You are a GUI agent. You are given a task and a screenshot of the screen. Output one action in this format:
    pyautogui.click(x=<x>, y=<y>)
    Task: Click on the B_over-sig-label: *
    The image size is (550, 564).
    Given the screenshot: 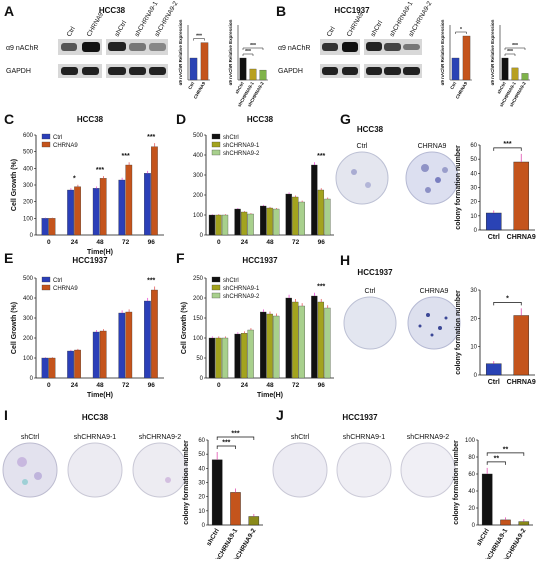 What is the action you would take?
    pyautogui.click(x=461, y=30)
    